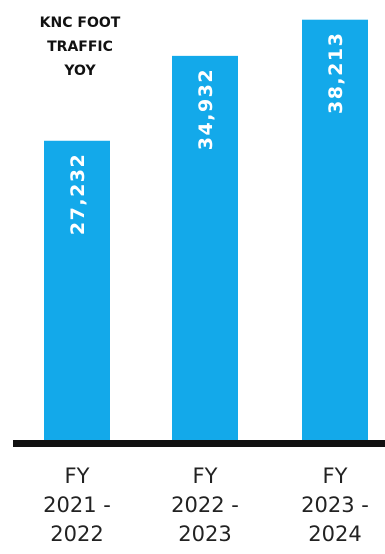 The image size is (385, 554). I want to click on x-tick-label-3-line-2: 2023 -, so click(335, 505).